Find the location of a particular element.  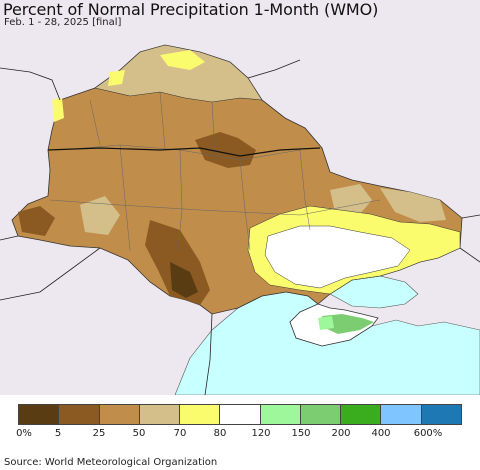

legend-label: 70 is located at coordinates (180, 433).